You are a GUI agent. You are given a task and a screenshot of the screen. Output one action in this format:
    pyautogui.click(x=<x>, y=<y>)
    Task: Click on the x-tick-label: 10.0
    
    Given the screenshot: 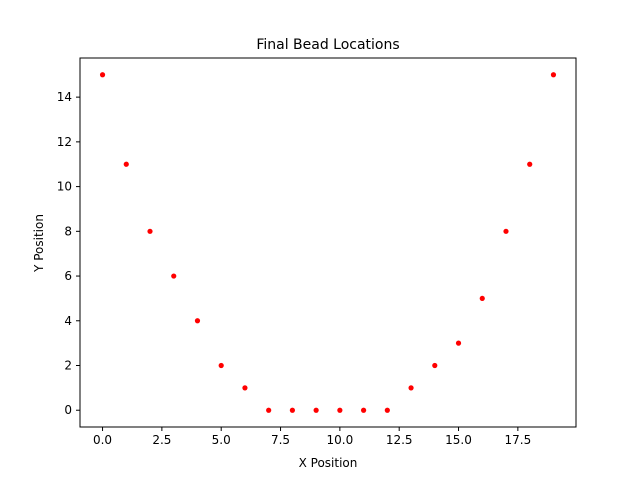 What is the action you would take?
    pyautogui.click(x=340, y=440)
    